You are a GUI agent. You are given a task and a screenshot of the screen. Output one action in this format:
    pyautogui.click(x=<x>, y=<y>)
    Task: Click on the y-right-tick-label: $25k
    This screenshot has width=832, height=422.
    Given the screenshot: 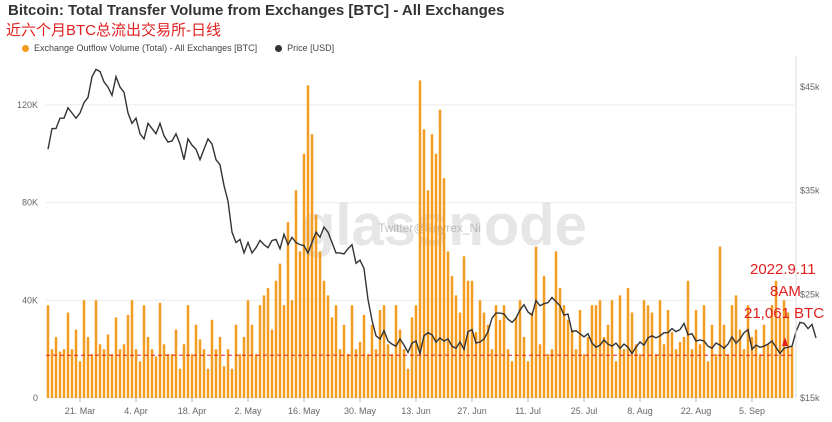 What is the action you would take?
    pyautogui.click(x=810, y=294)
    